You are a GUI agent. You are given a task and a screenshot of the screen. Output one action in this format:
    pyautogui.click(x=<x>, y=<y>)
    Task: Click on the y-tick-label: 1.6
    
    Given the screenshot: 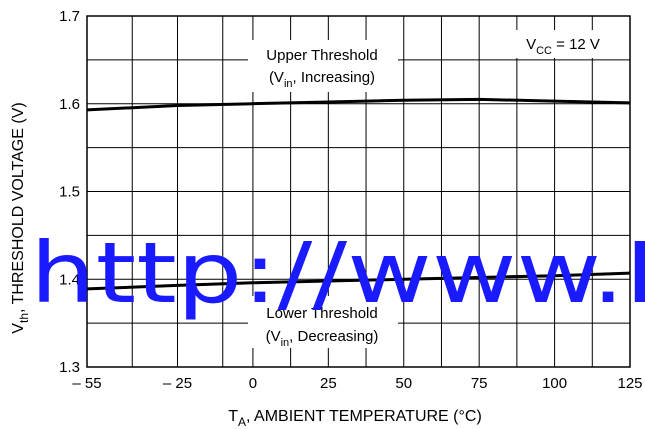 What is the action you would take?
    pyautogui.click(x=69, y=104)
    